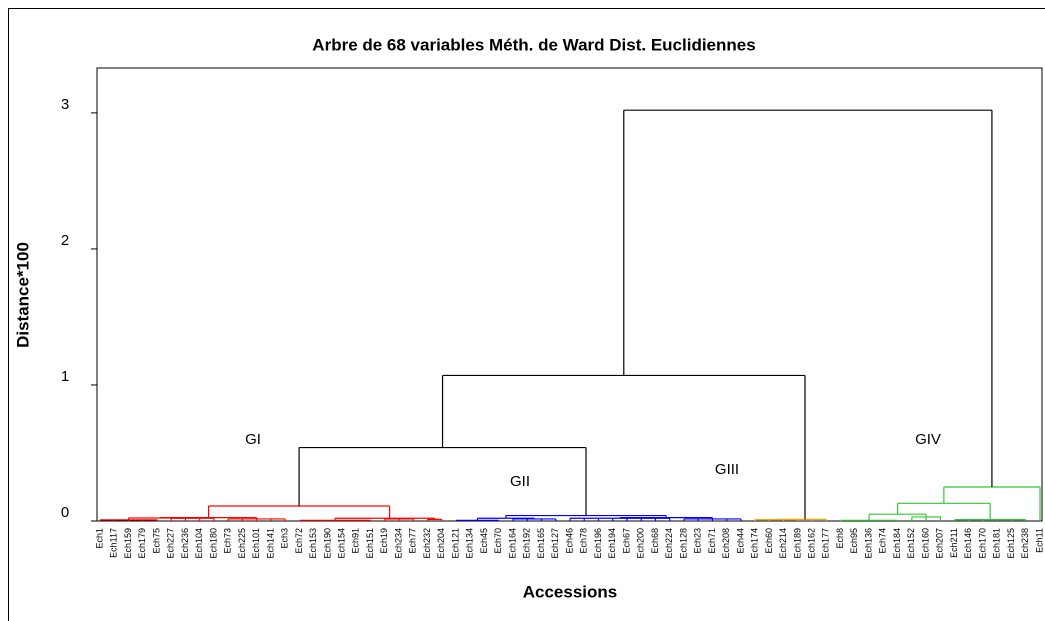 This screenshot has height=621, width=1045. What do you see at coordinates (911, 543) in the screenshot?
I see `leaf-label: Ech152` at bounding box center [911, 543].